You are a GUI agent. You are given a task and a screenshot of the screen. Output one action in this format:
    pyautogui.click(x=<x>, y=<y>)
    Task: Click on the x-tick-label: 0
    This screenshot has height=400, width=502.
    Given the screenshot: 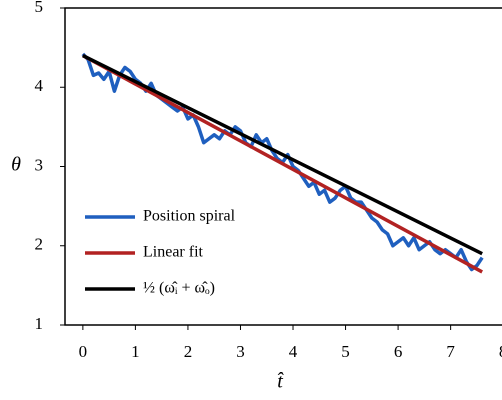 What is the action you would take?
    pyautogui.click(x=83, y=351)
    